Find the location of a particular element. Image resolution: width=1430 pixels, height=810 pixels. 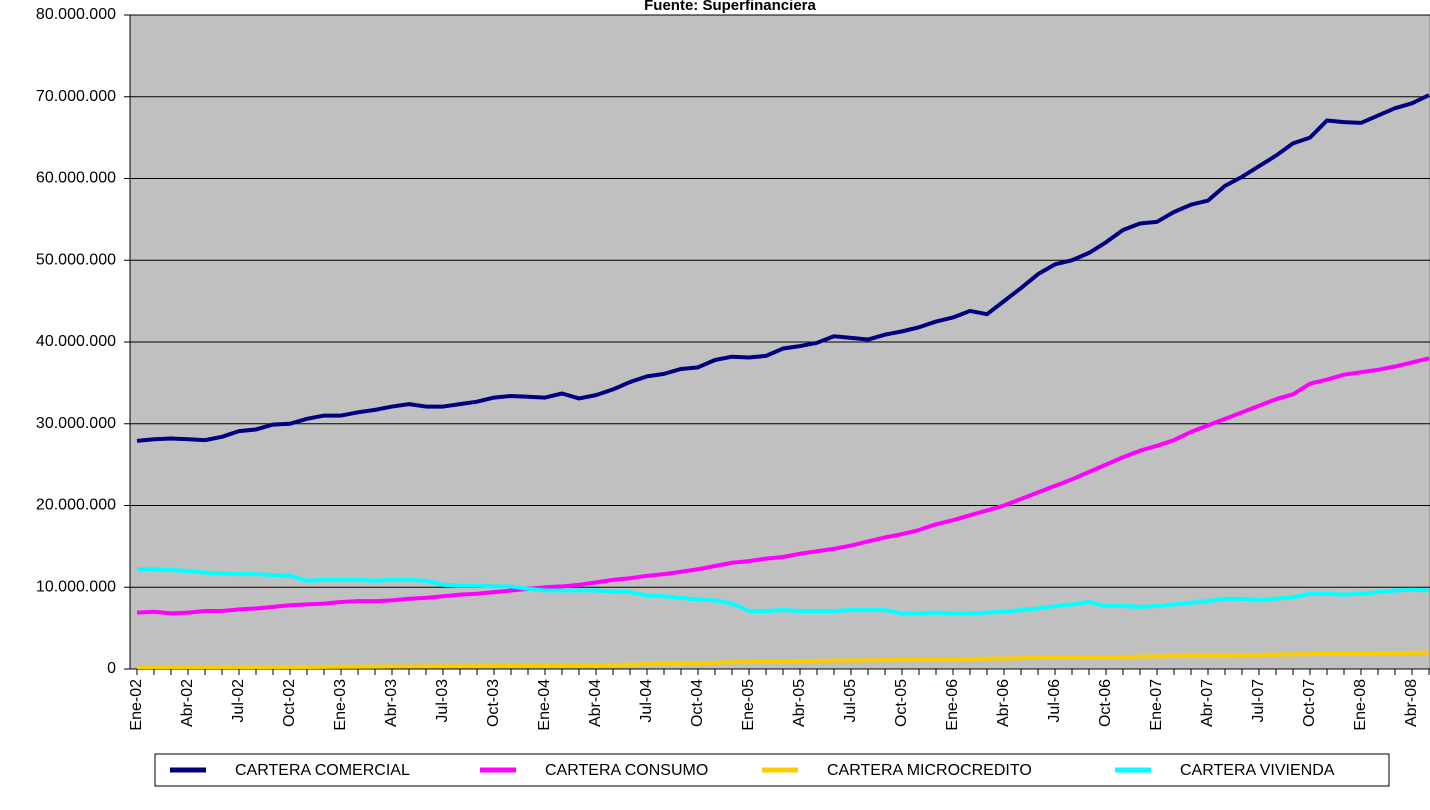

y-tick-label: 70.000.000 is located at coordinates (76, 96).